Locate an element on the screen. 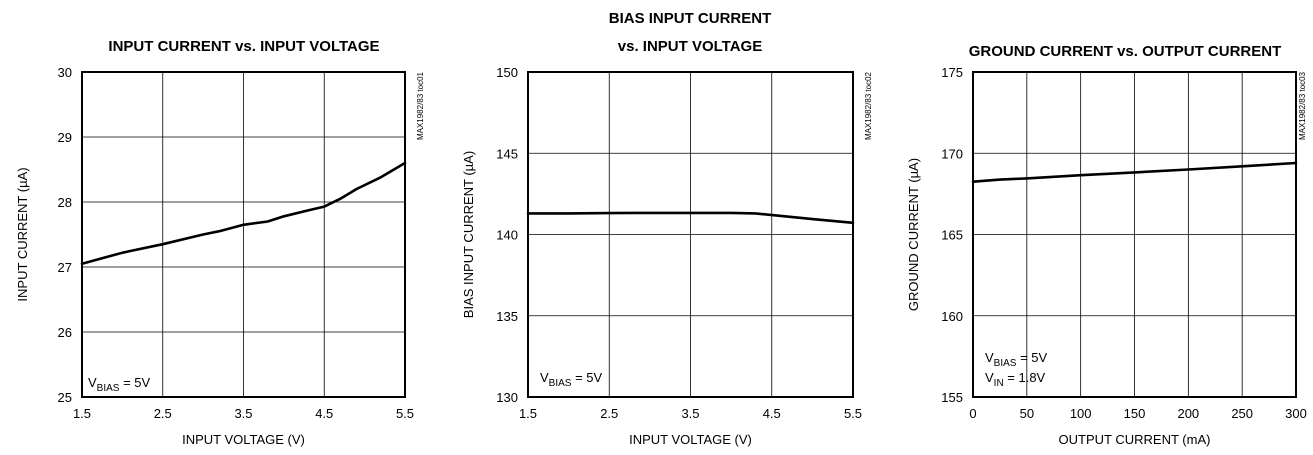 The image size is (1313, 455). annotation-part: IN is located at coordinates (999, 383).